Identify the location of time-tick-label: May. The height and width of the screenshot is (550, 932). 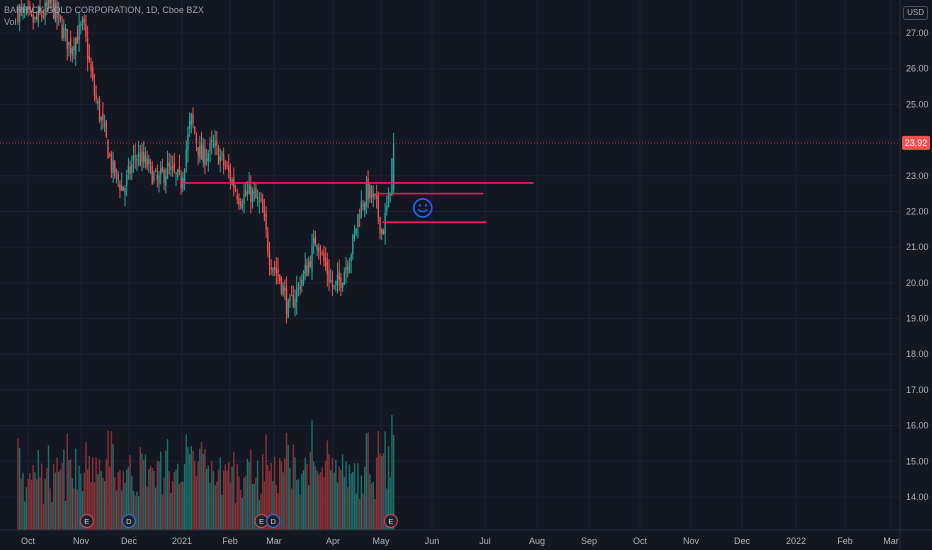
(381, 541).